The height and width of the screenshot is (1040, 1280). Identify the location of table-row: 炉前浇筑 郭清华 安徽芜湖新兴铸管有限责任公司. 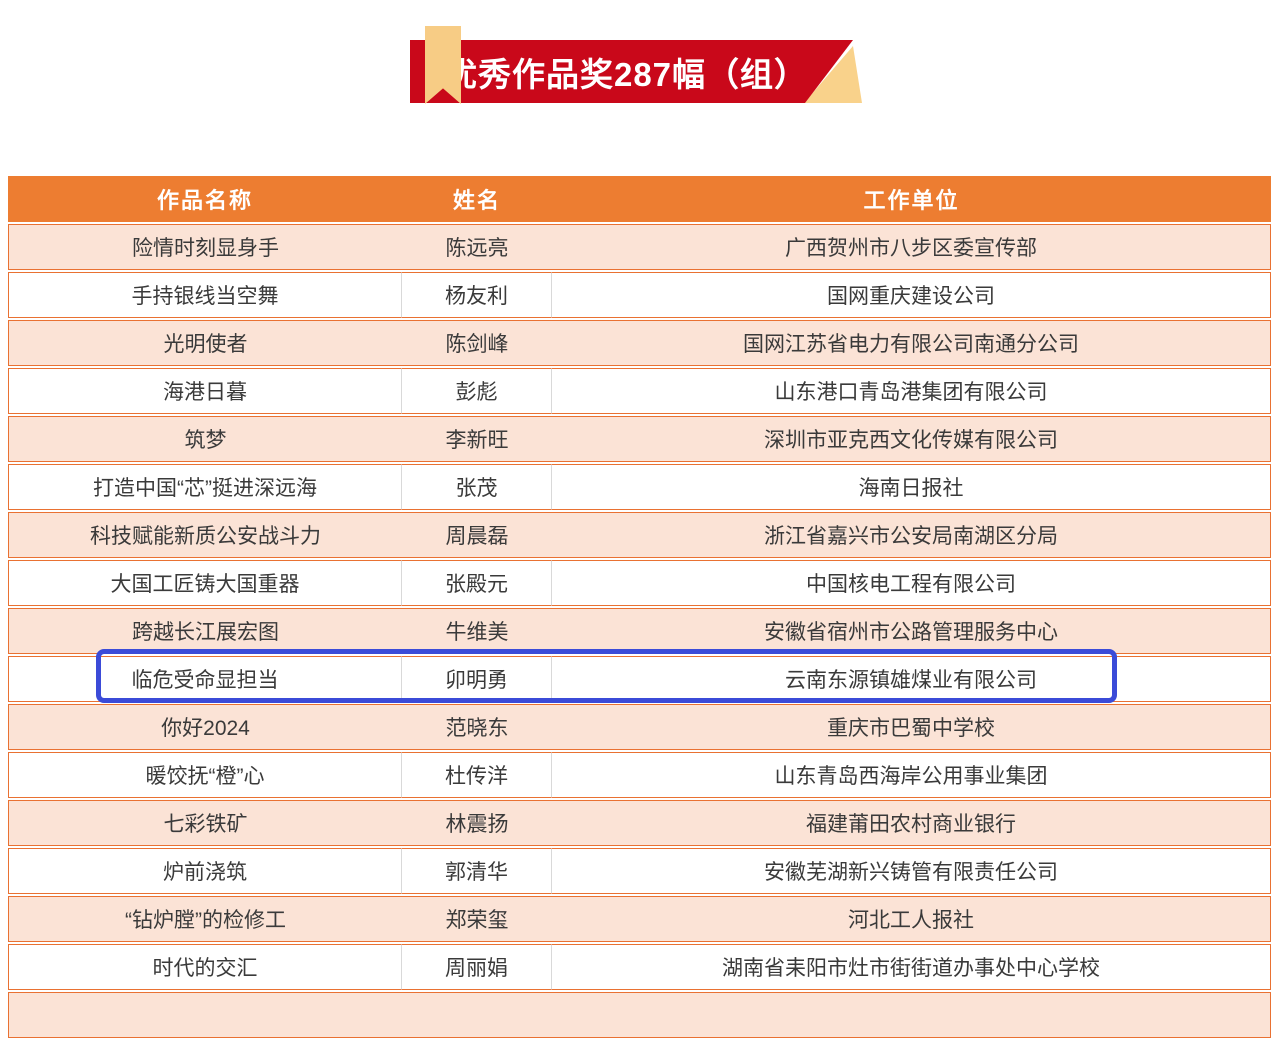
(639, 871).